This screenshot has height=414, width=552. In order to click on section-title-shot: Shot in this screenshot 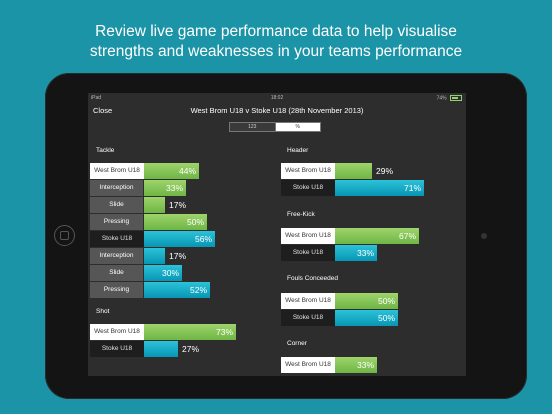, I will do `click(103, 311)`.